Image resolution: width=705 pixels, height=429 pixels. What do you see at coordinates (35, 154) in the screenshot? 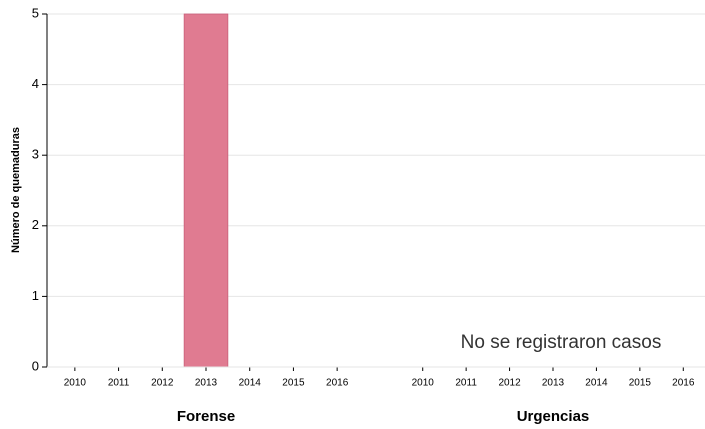
I see `y-tick-label: 3` at bounding box center [35, 154].